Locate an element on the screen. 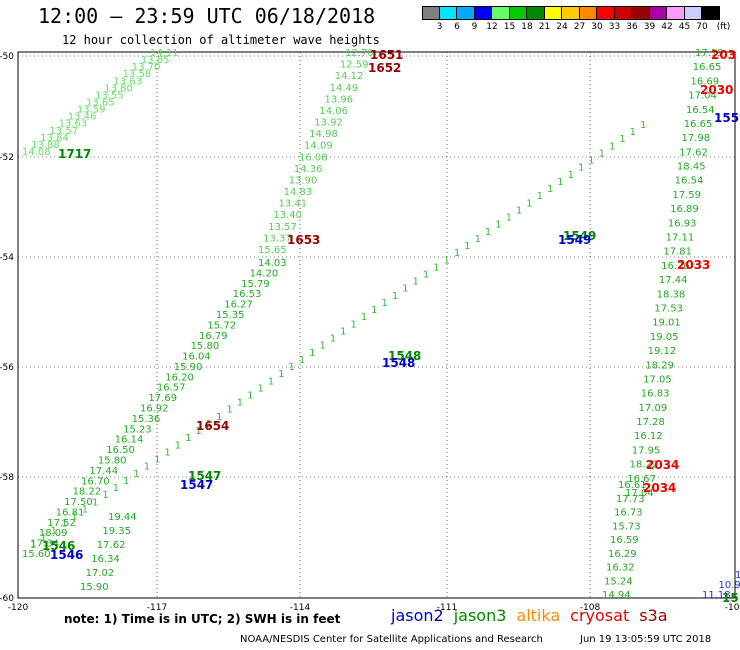  time-label: 1548 is located at coordinates (404, 356).